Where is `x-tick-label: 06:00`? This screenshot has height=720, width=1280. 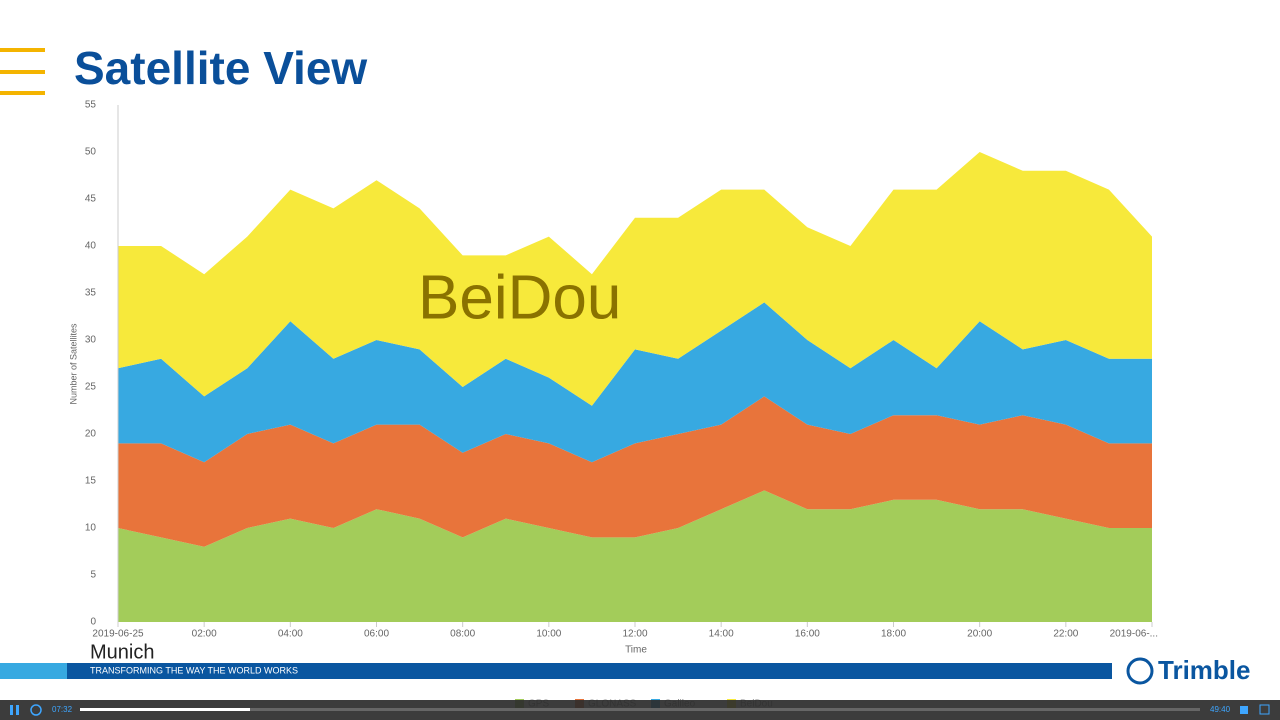
x-tick-label: 06:00 is located at coordinates (376, 634).